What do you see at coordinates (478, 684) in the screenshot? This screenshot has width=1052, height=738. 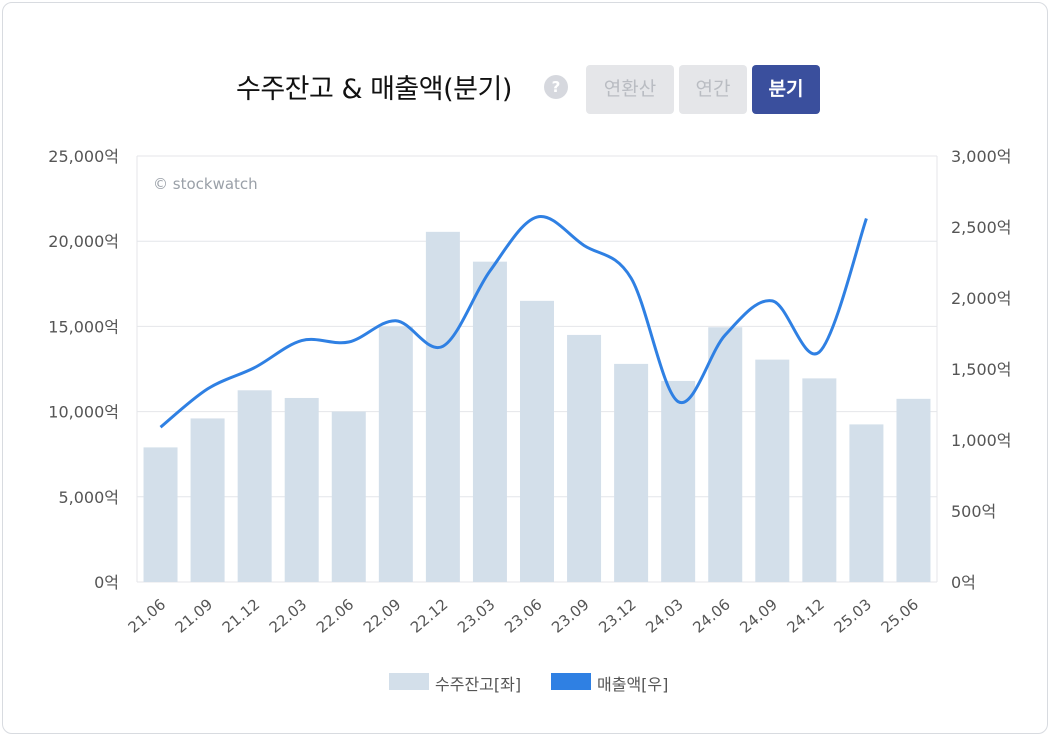 I see `legend-label-backlog: 수주잔고[좌]` at bounding box center [478, 684].